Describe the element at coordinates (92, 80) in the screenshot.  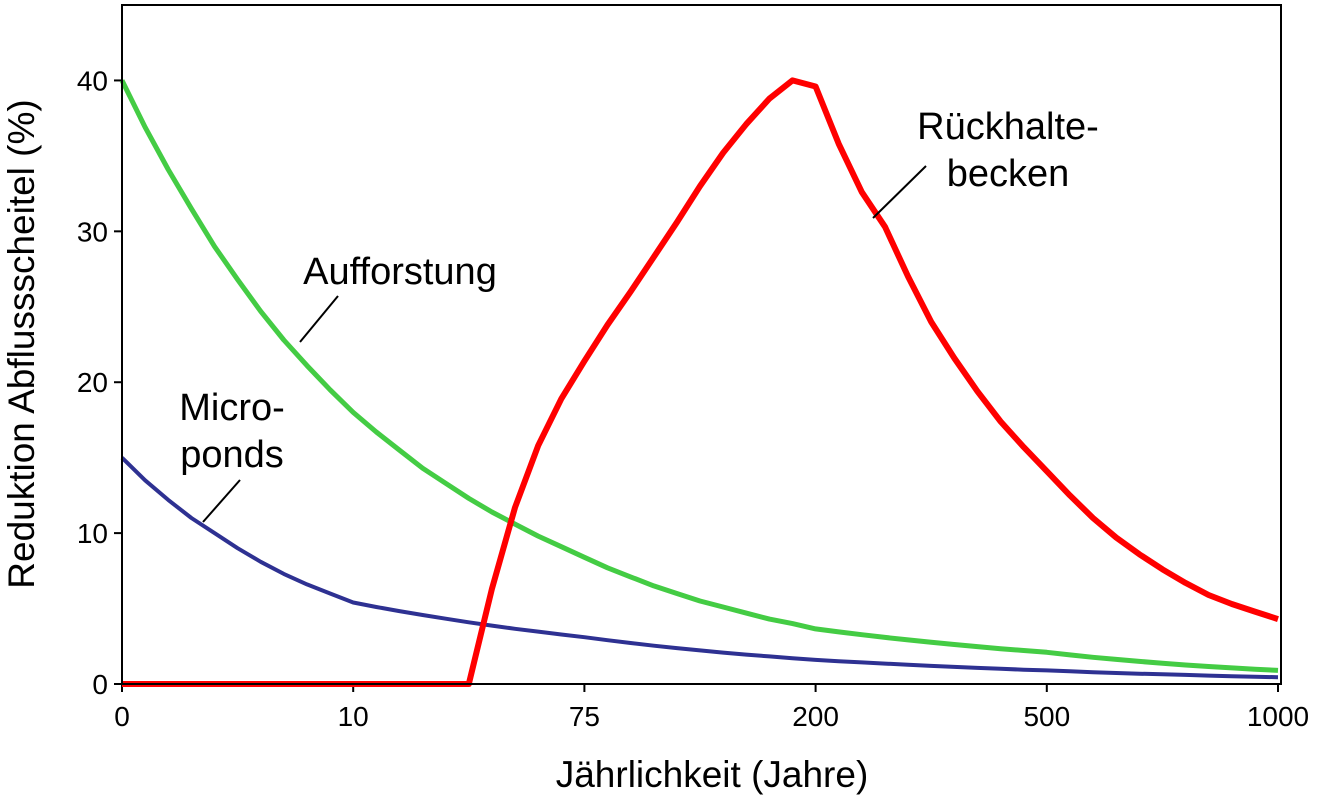
I see `y-tick-label: 40` at that location.